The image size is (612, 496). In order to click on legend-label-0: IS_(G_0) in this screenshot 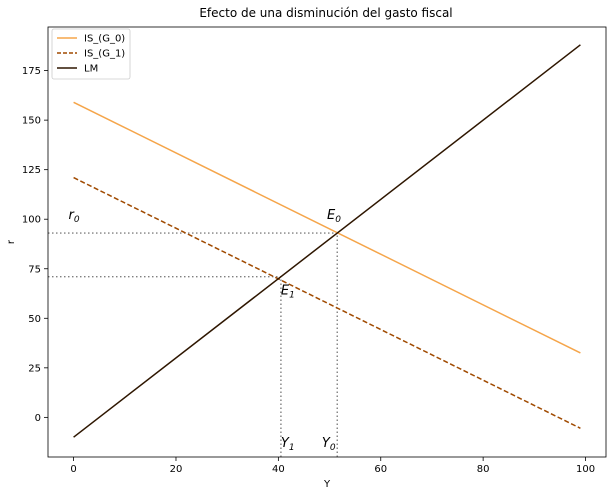, I will do `click(104, 39)`.